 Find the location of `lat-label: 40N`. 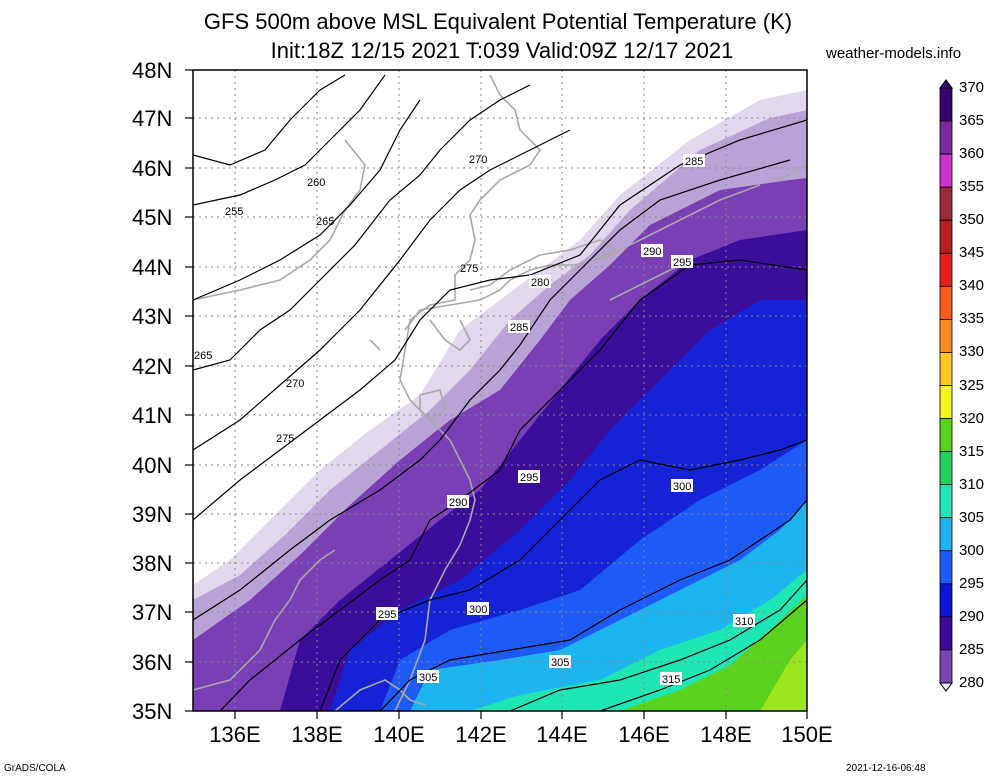

lat-label: 40N is located at coordinates (152, 465).